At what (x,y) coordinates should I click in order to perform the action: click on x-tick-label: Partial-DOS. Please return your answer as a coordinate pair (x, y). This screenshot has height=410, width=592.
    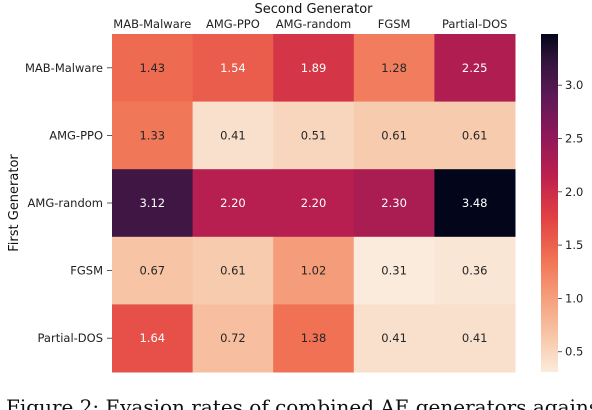
    Looking at the image, I should click on (475, 24).